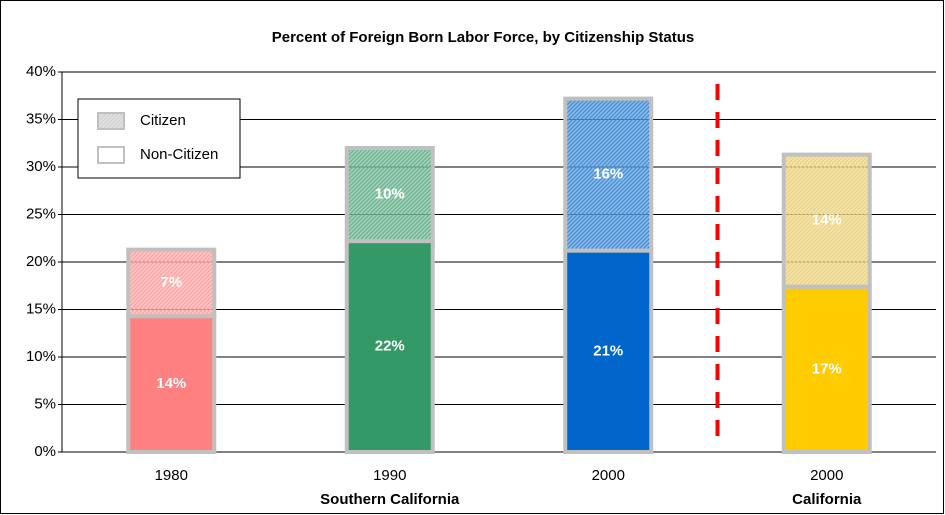 Image resolution: width=945 pixels, height=515 pixels. I want to click on y-tick-label: 10%, so click(41, 356).